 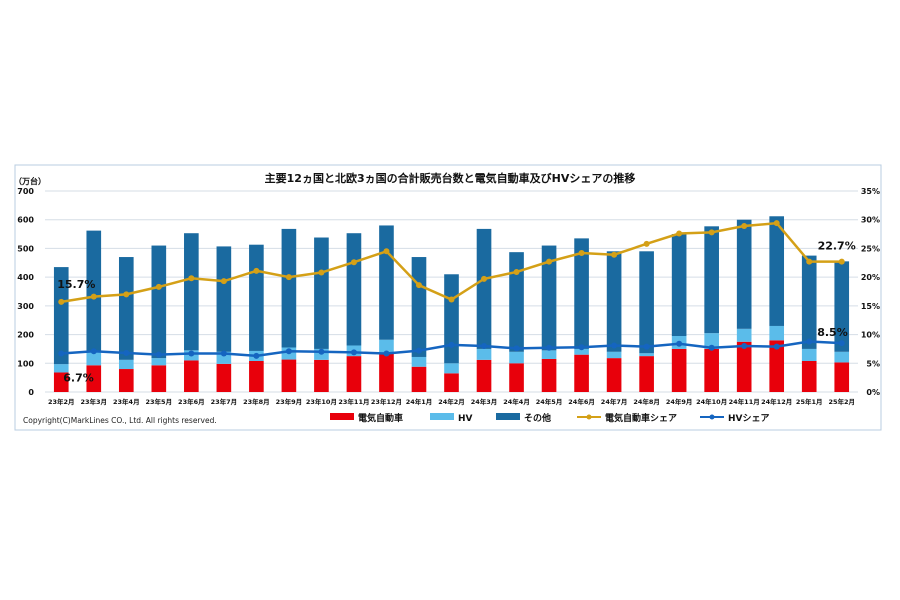 I want to click on x-tick-label: 24年1月, so click(x=419, y=401).